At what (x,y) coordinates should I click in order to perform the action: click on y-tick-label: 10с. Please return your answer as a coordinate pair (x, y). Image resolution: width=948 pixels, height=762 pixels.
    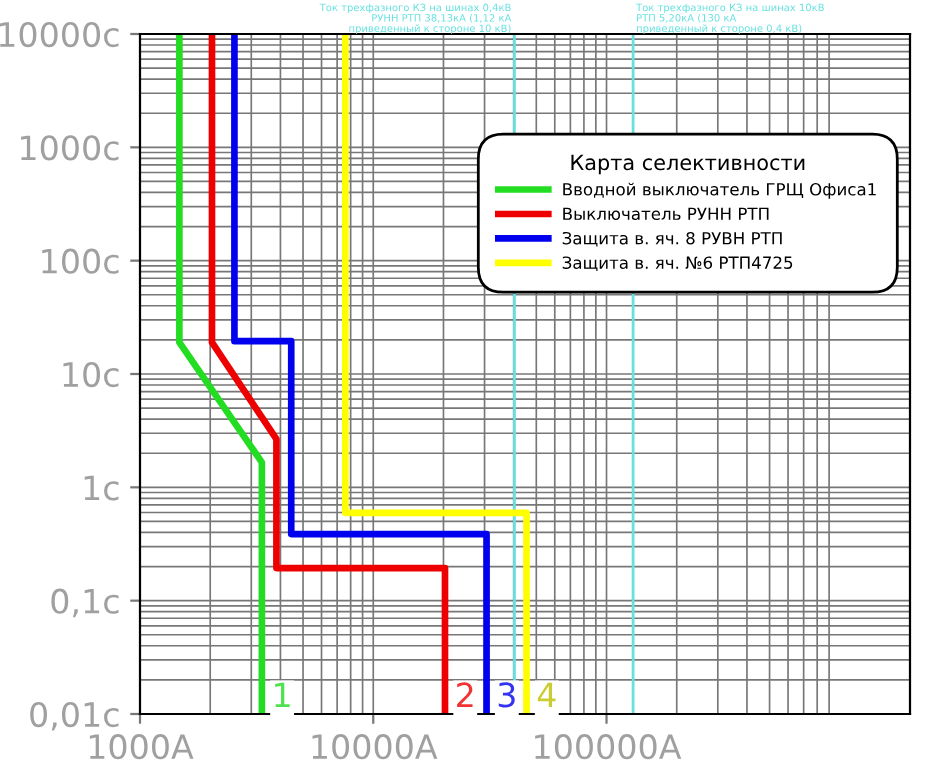
    Looking at the image, I should click on (91, 374).